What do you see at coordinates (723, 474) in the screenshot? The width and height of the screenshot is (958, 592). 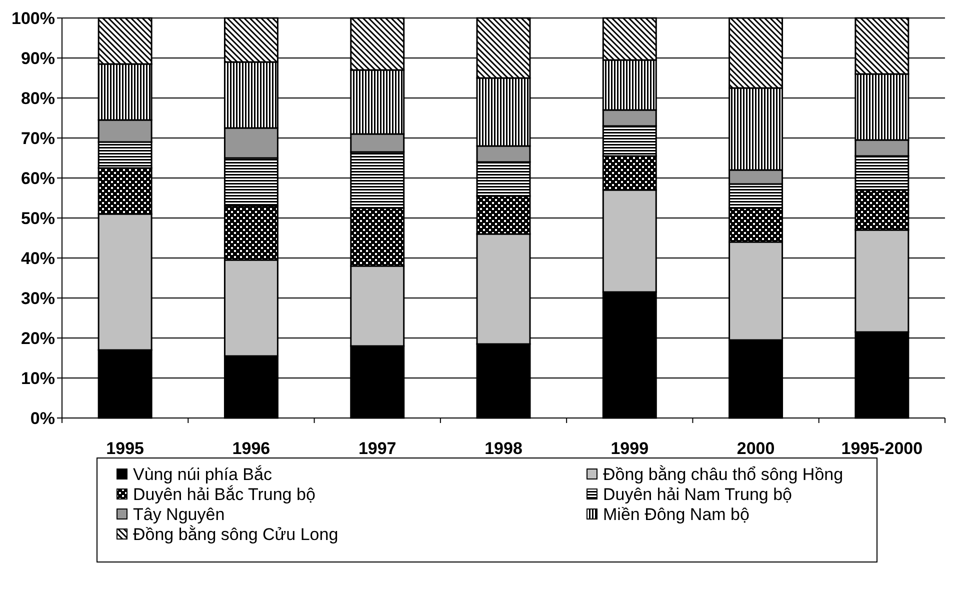 I see `legend-label: Đồng bằng châu thổ sông Hồng` at bounding box center [723, 474].